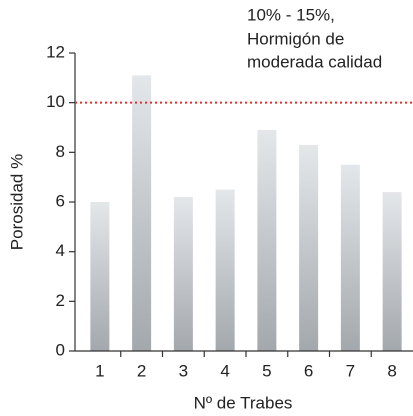  What do you see at coordinates (308, 370) in the screenshot?
I see `x-tick-label: 6` at bounding box center [308, 370].